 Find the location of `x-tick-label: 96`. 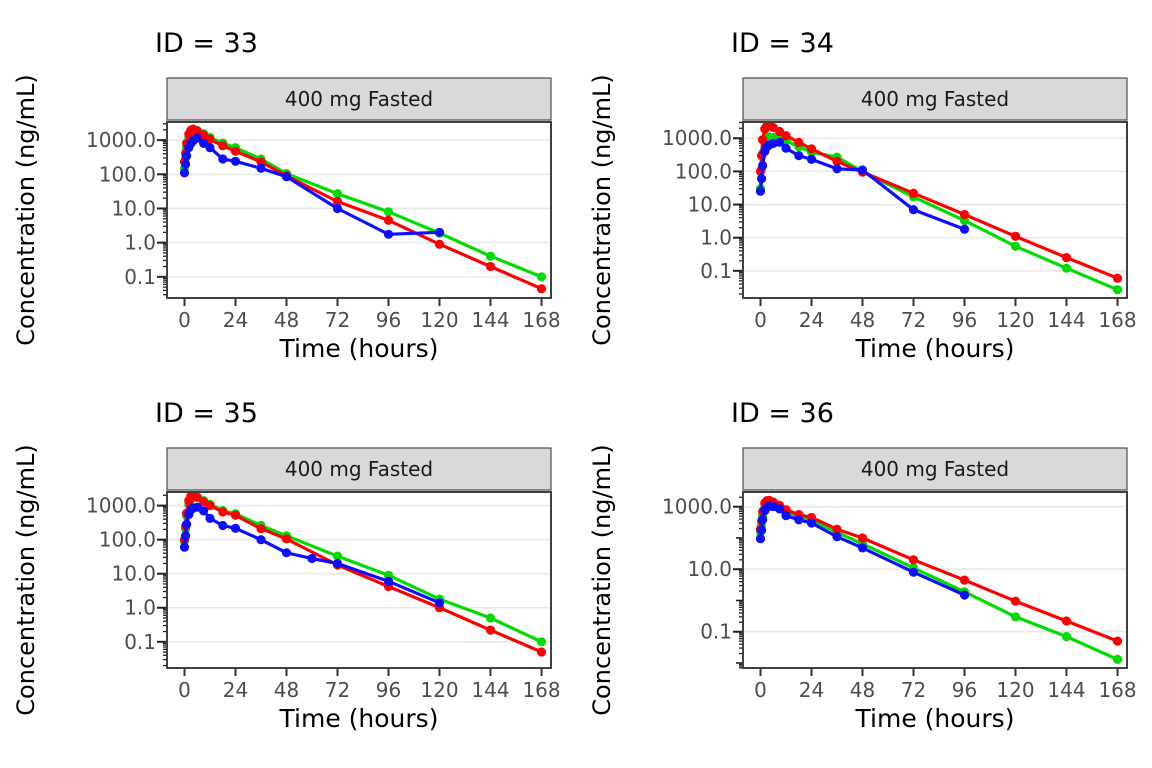

x-tick-label: 96 is located at coordinates (388, 320).